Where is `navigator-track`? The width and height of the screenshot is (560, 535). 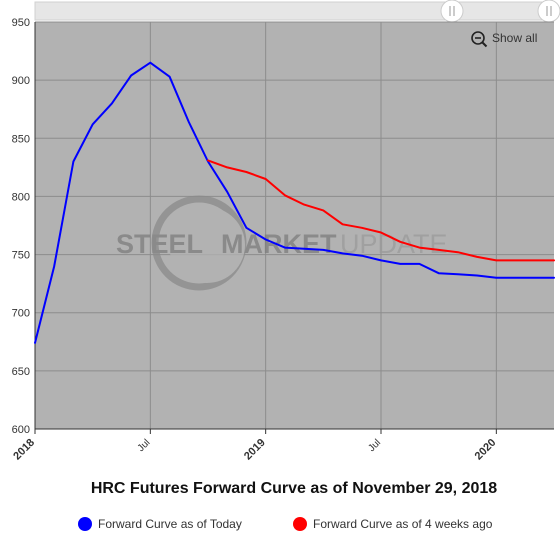
navigator-track is located at coordinates (294, 11).